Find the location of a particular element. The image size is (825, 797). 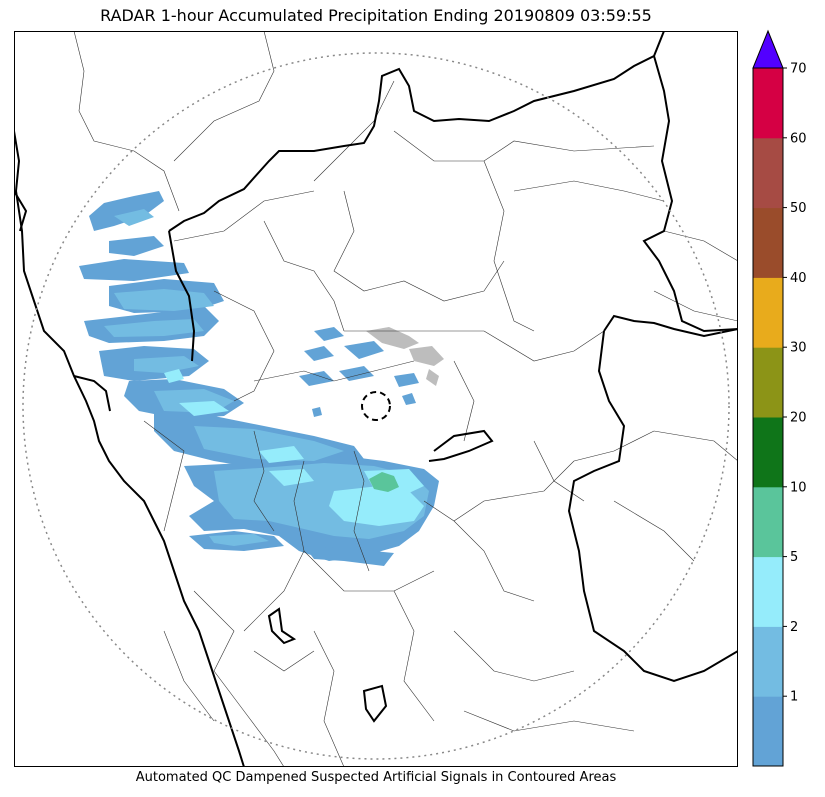

colorbar-tick-label: 20 is located at coordinates (798, 418).